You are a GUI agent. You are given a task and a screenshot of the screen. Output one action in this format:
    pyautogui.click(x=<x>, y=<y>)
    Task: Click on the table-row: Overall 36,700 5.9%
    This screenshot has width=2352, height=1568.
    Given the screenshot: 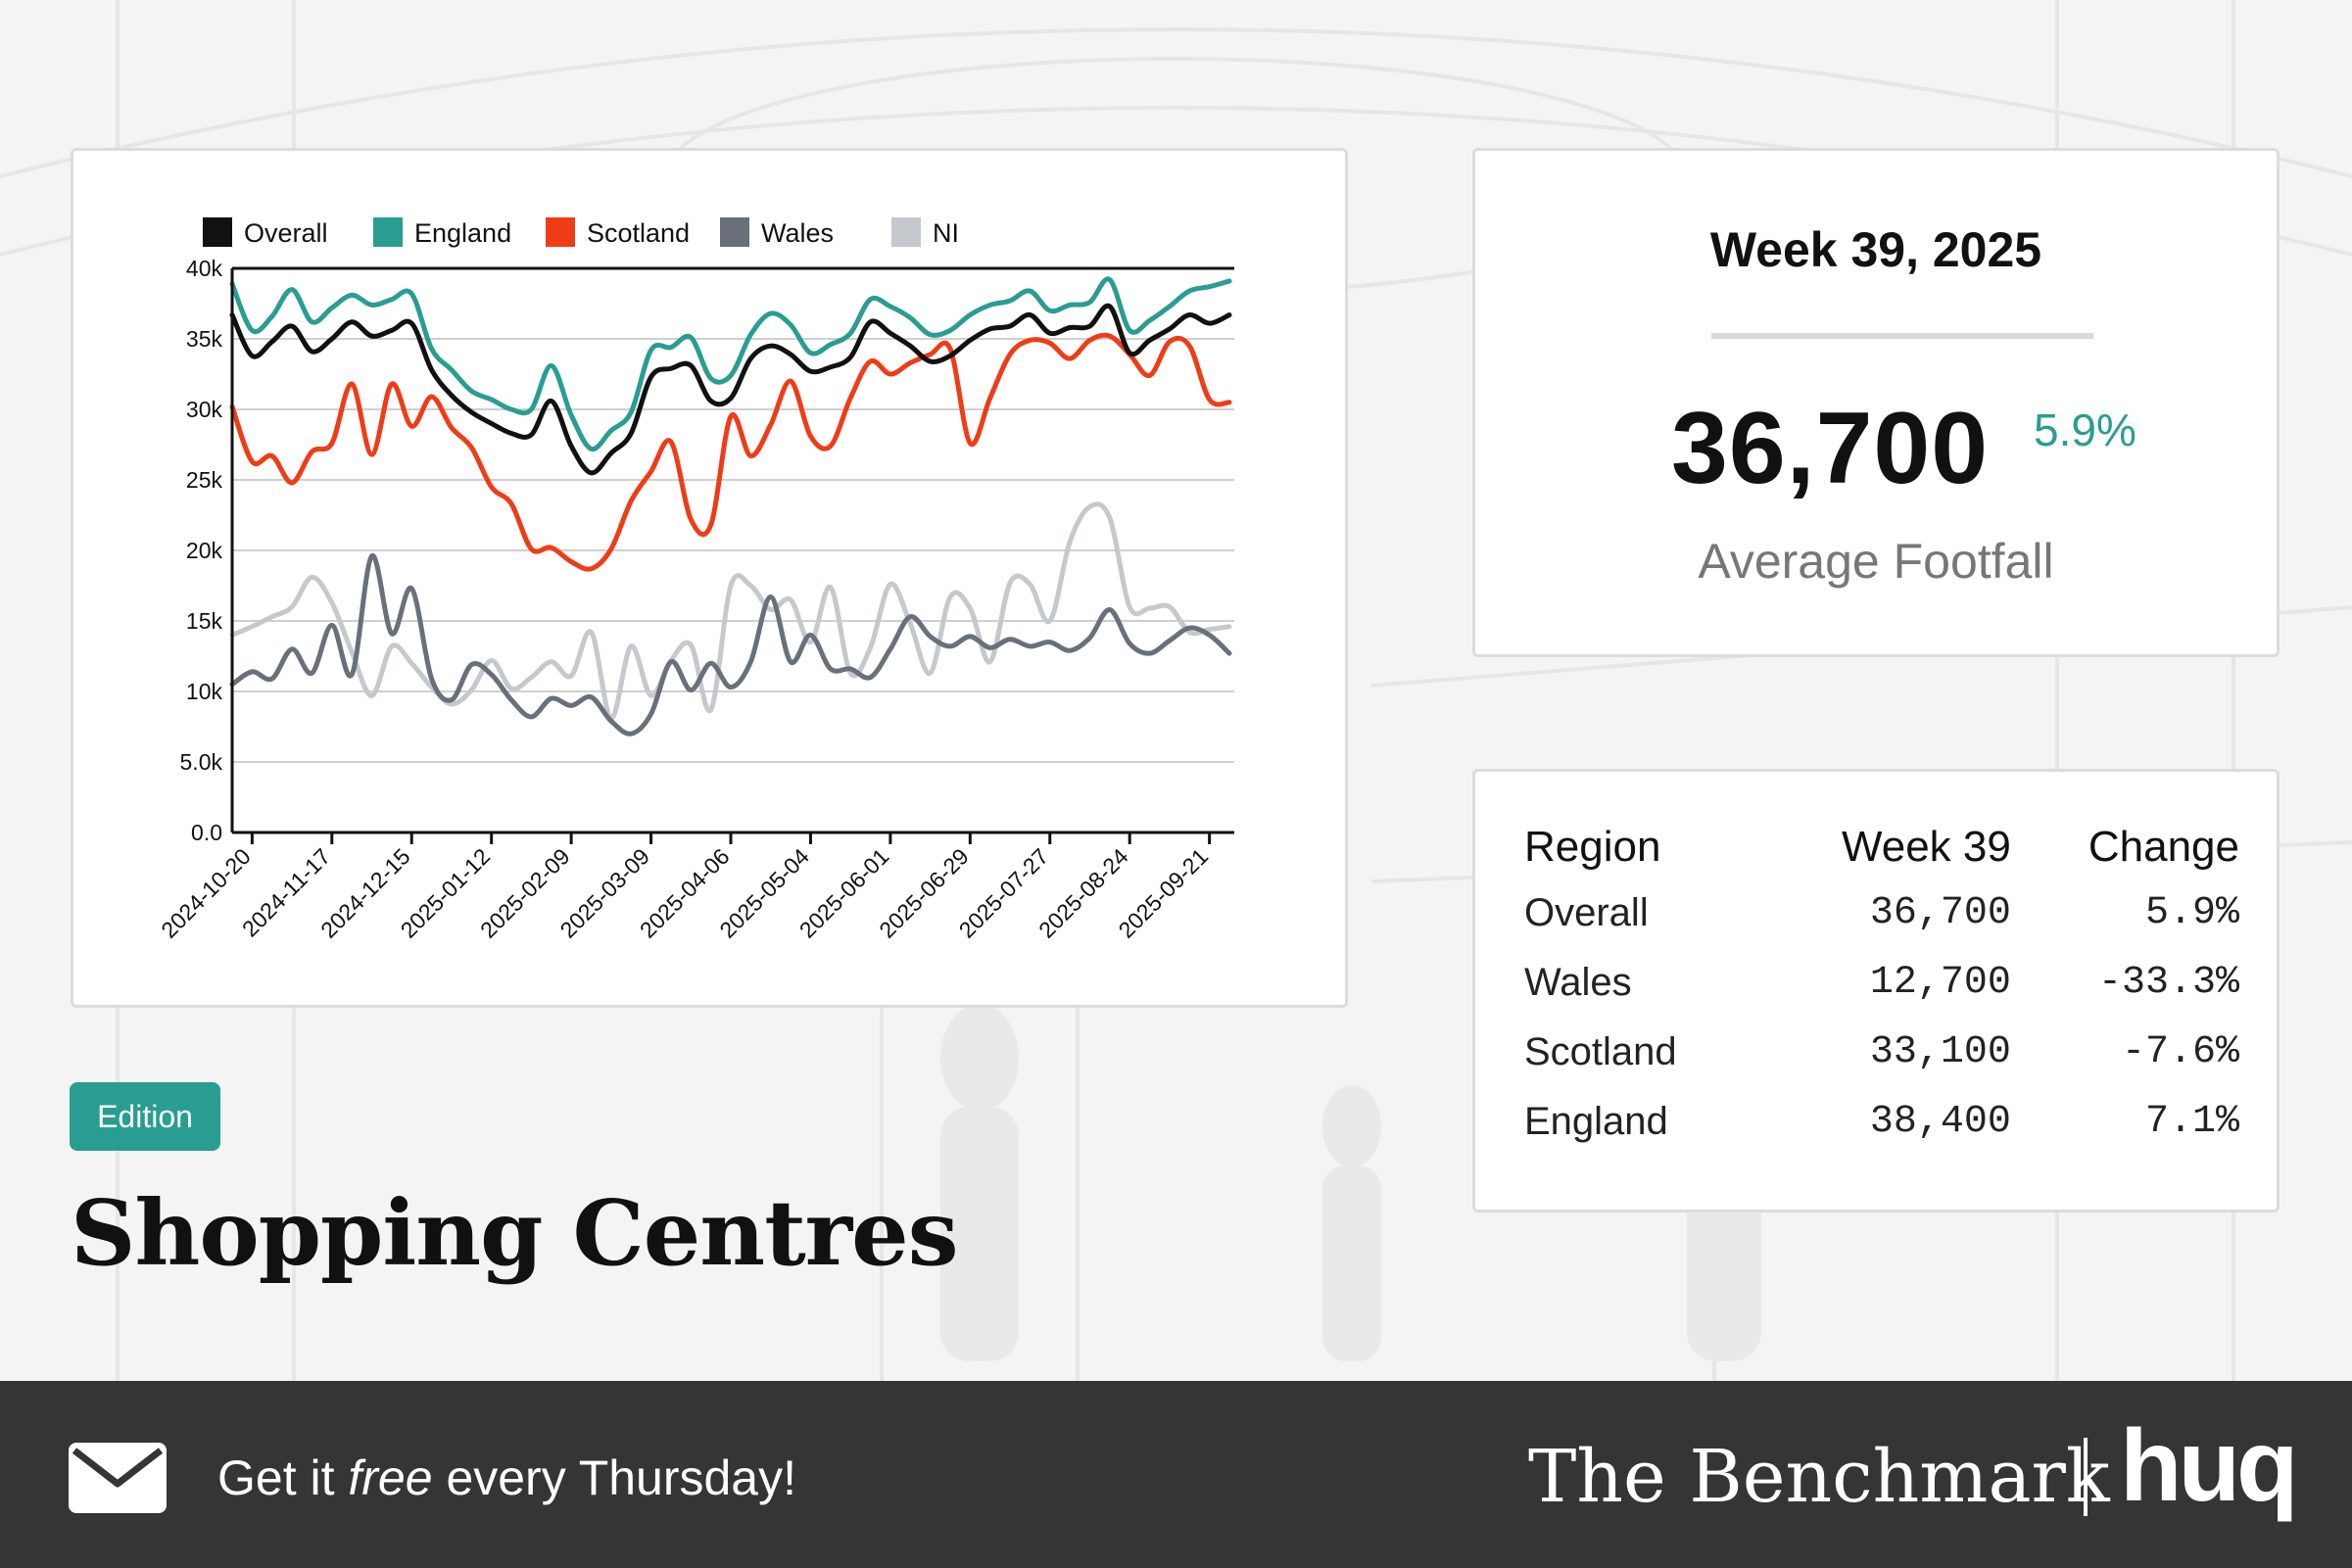 What is the action you would take?
    pyautogui.click(x=1881, y=926)
    